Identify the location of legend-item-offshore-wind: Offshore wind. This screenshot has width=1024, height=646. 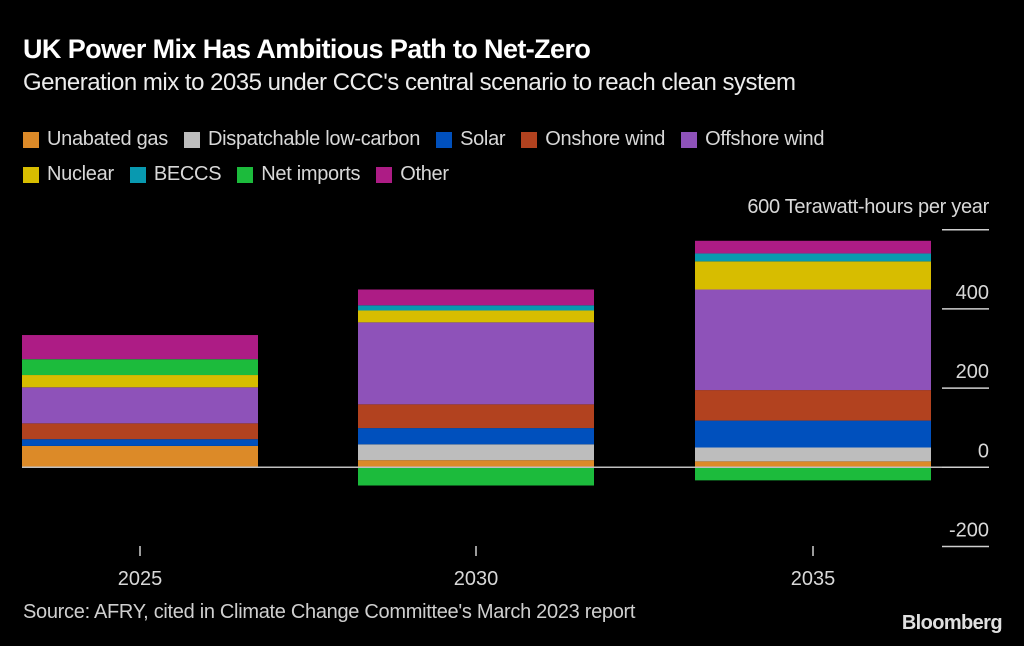
(753, 139).